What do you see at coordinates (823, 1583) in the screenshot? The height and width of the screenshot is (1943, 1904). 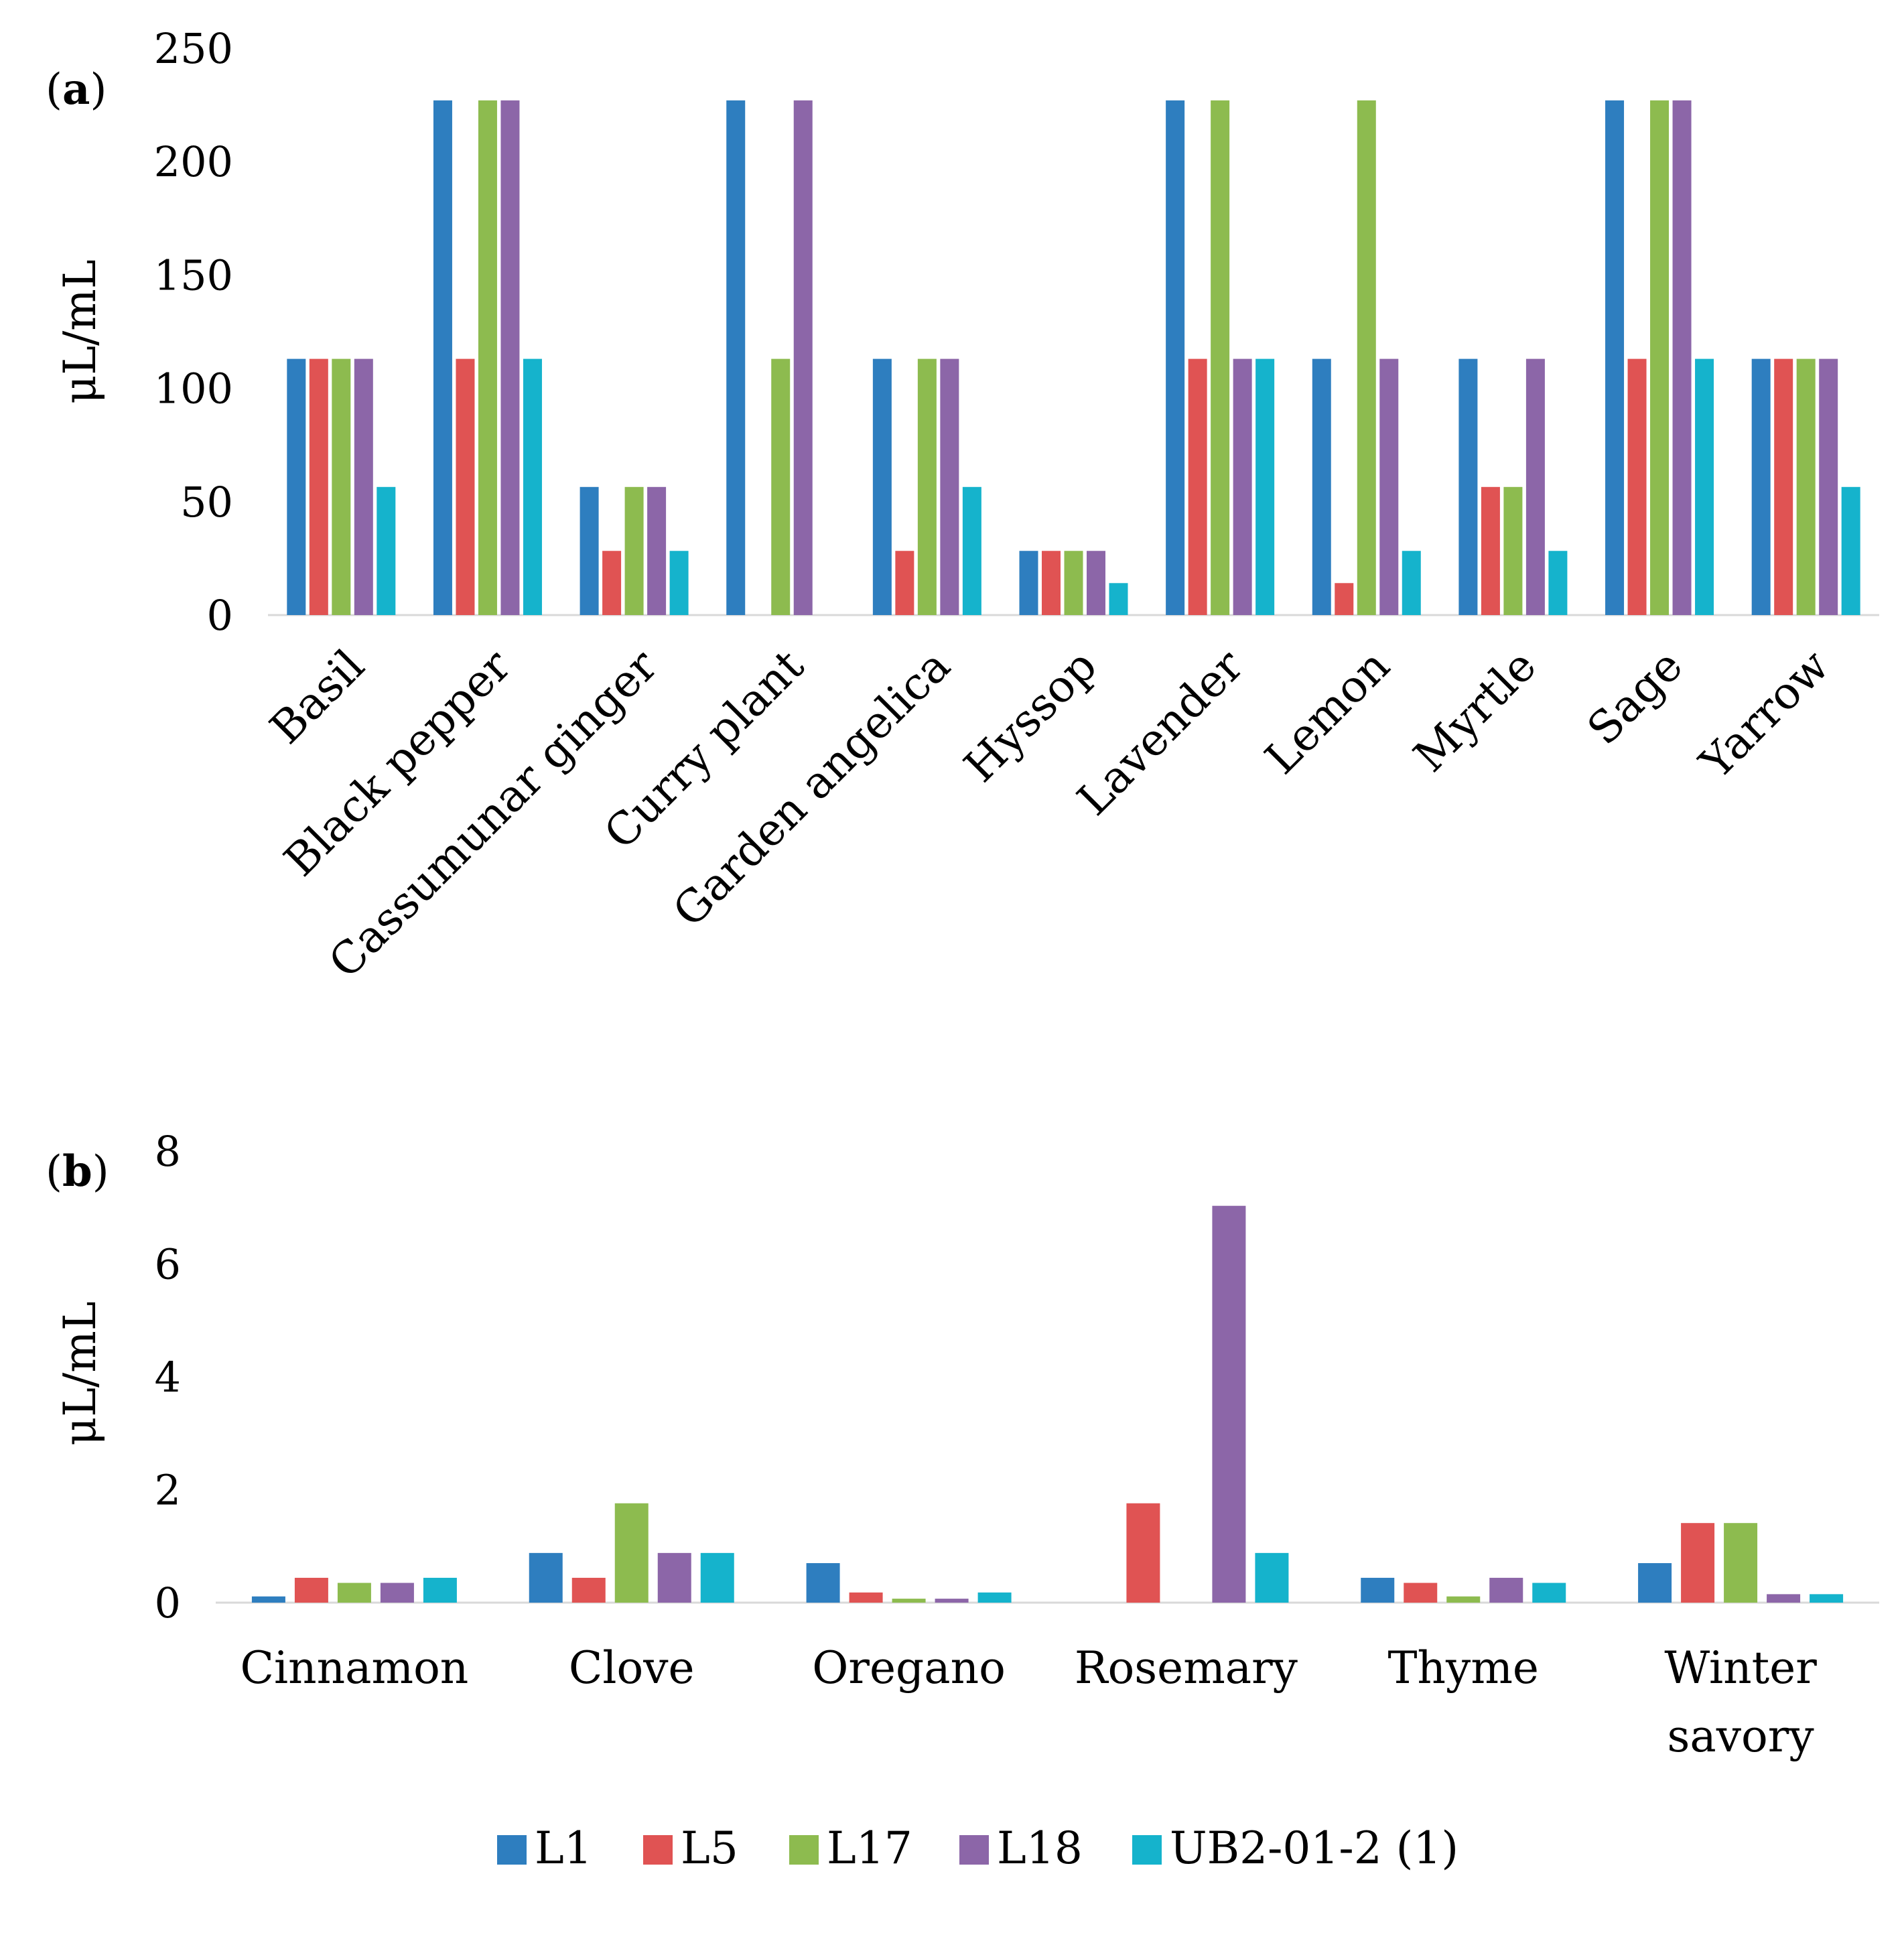 I see `bar-b-l1-oregano` at bounding box center [823, 1583].